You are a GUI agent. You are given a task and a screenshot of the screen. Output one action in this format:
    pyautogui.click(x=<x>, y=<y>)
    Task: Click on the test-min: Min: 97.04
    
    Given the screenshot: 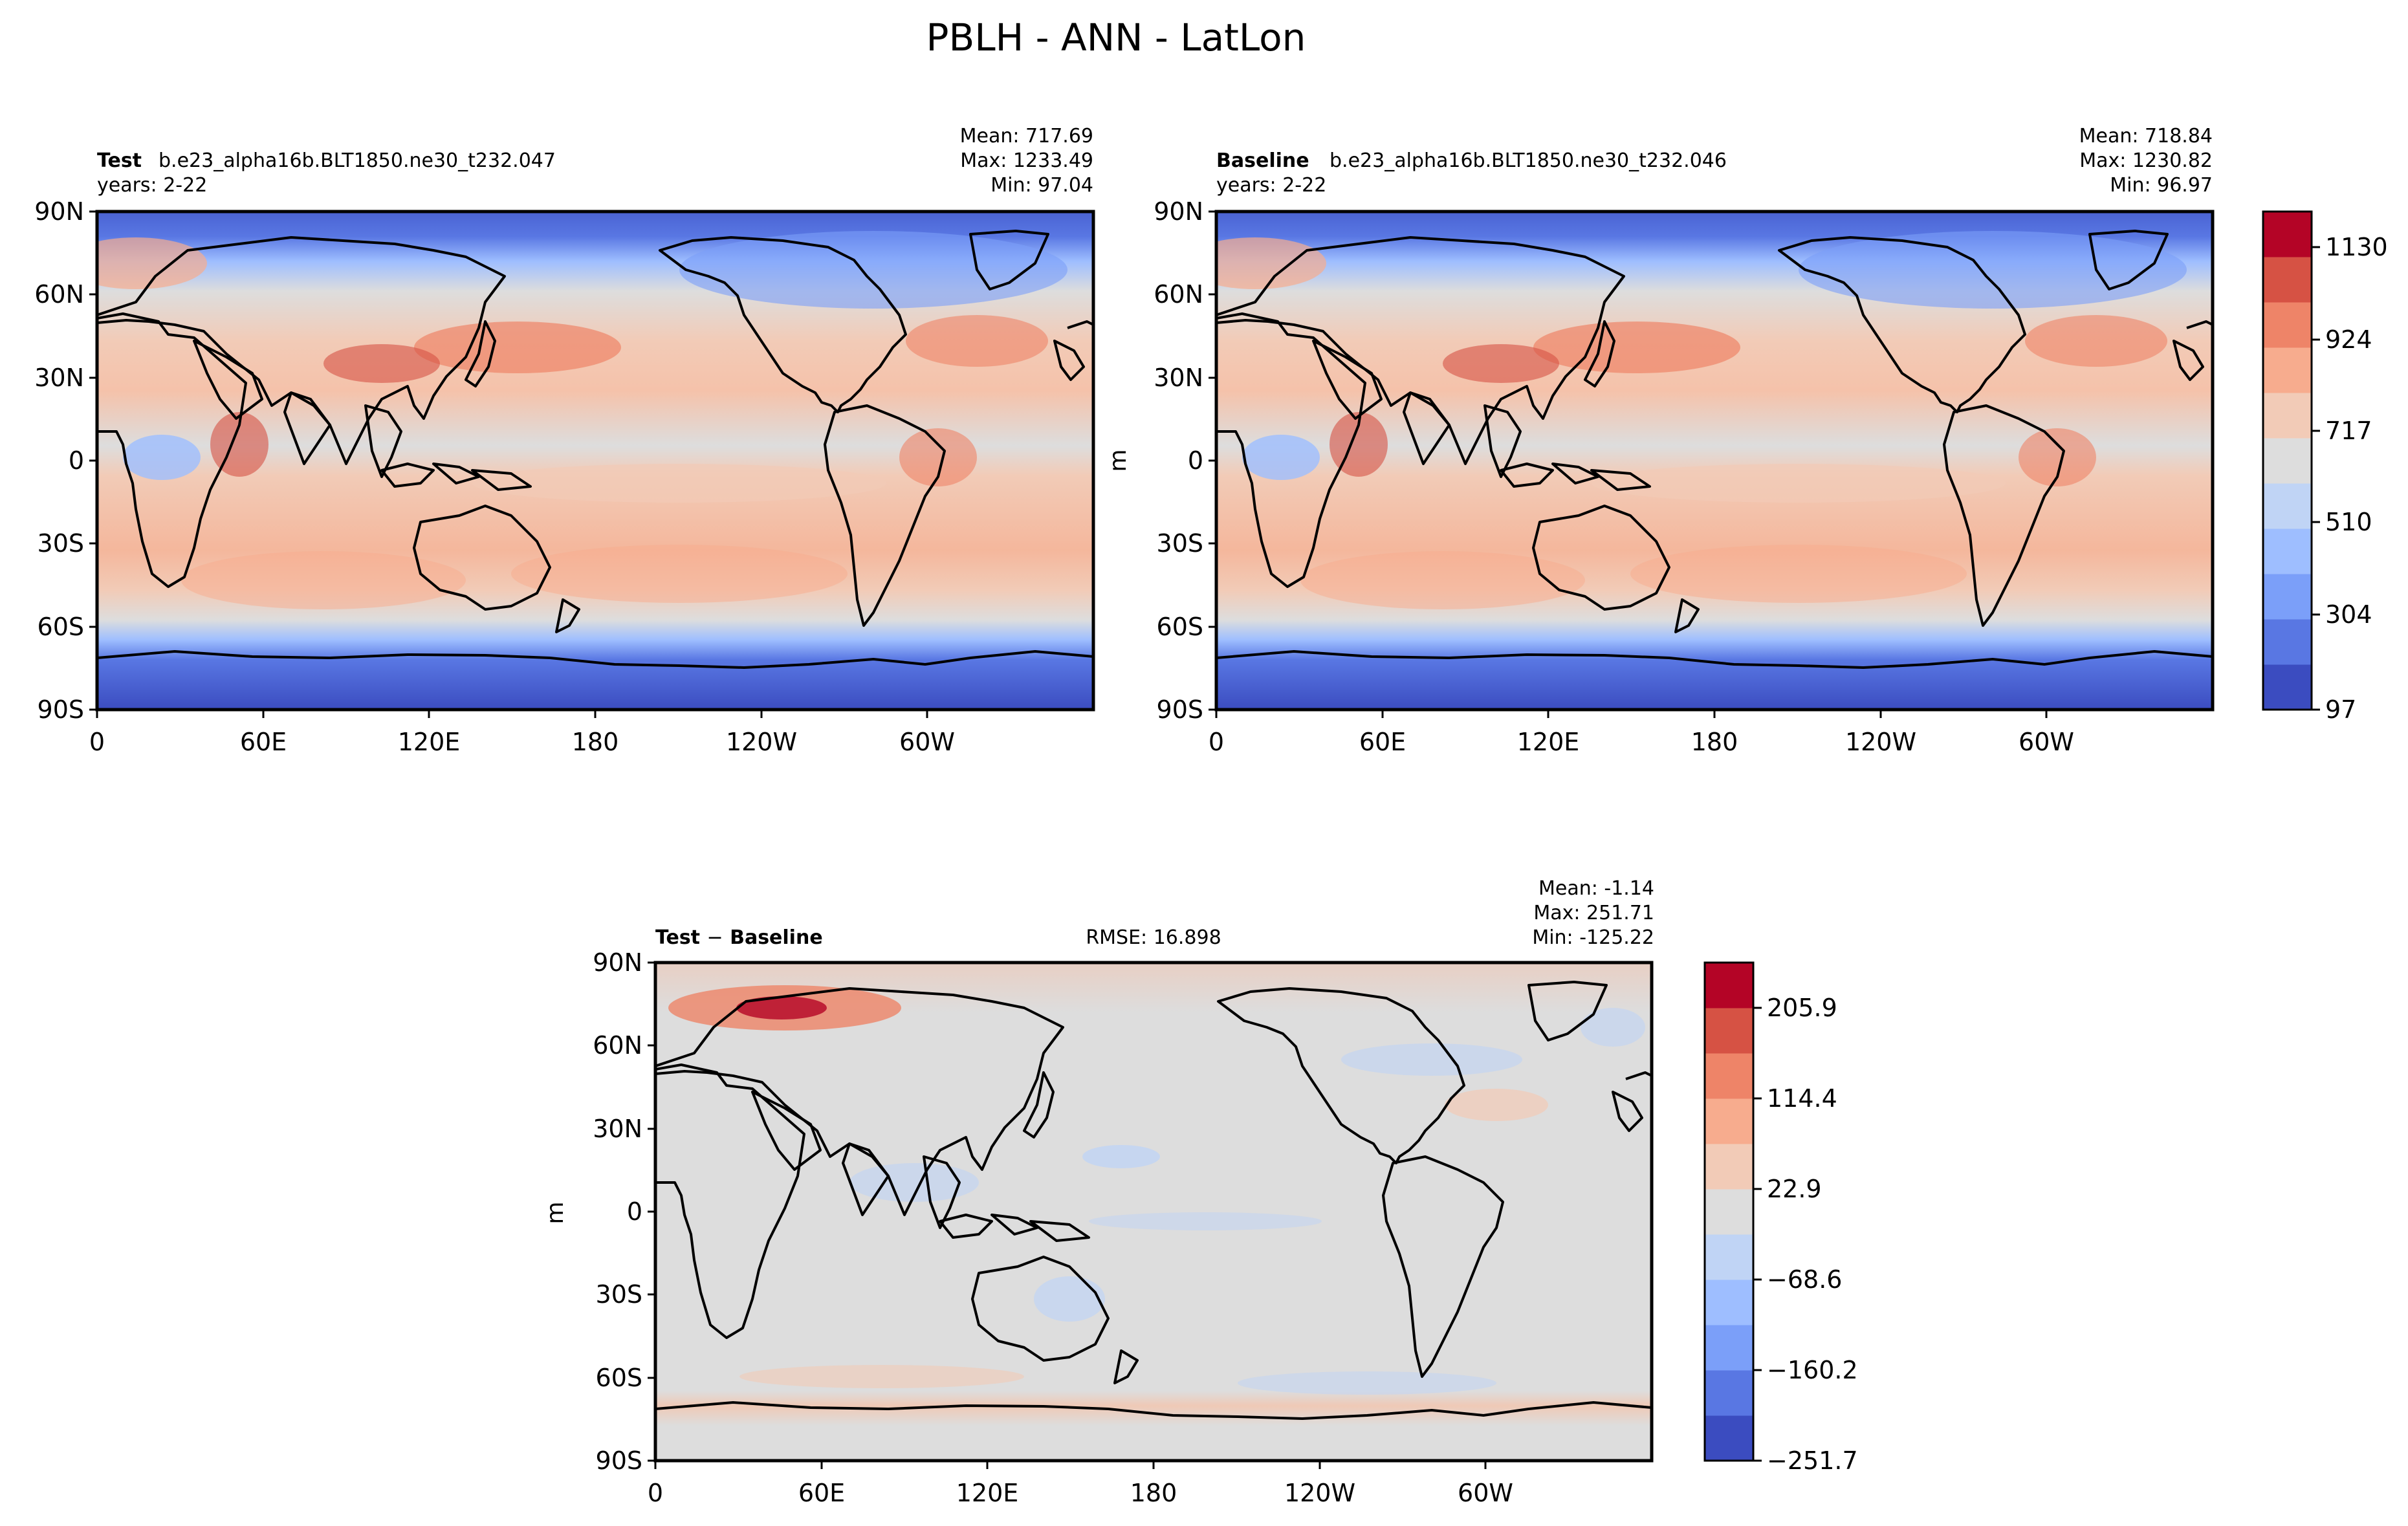 What is the action you would take?
    pyautogui.click(x=1042, y=185)
    